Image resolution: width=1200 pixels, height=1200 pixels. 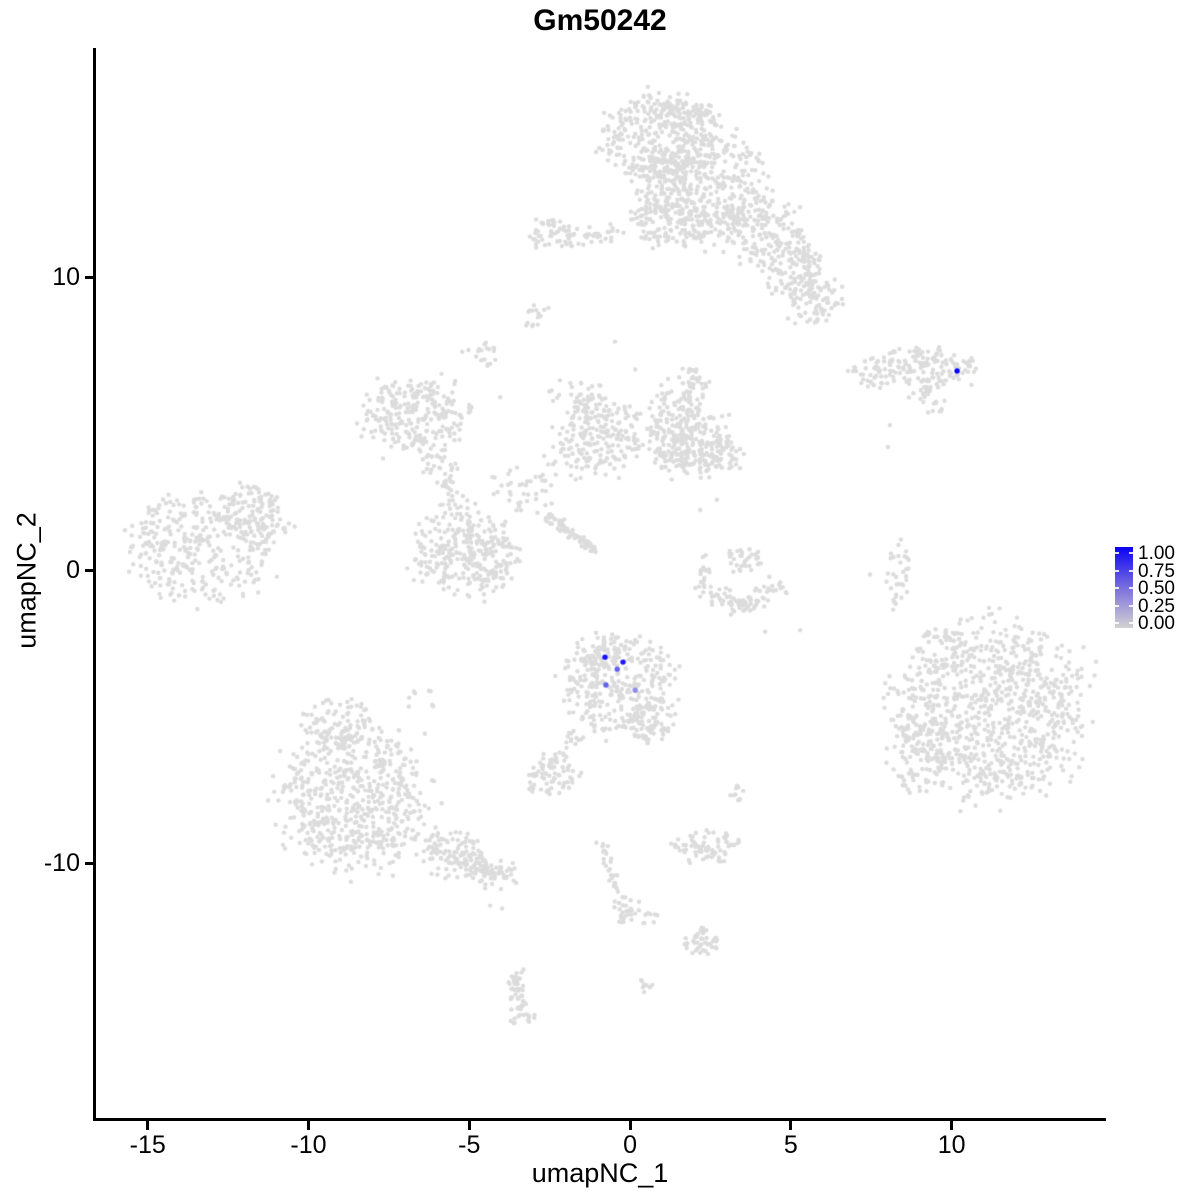 I want to click on legend-label: 1.00, so click(x=1156, y=553).